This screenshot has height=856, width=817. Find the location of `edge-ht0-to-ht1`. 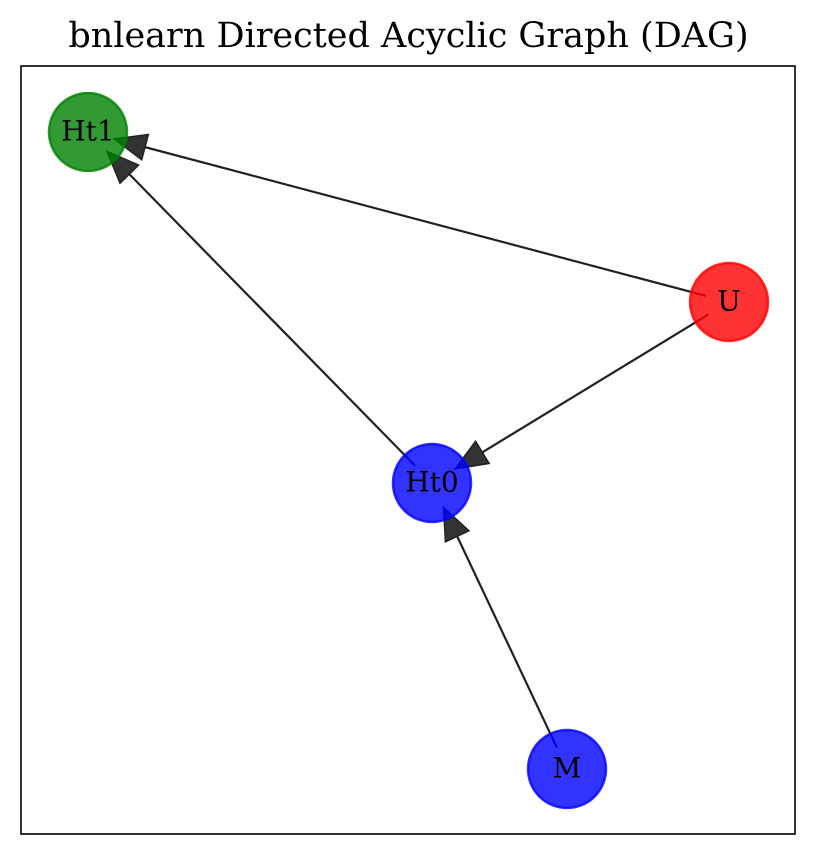

edge-ht0-to-ht1 is located at coordinates (260, 308).